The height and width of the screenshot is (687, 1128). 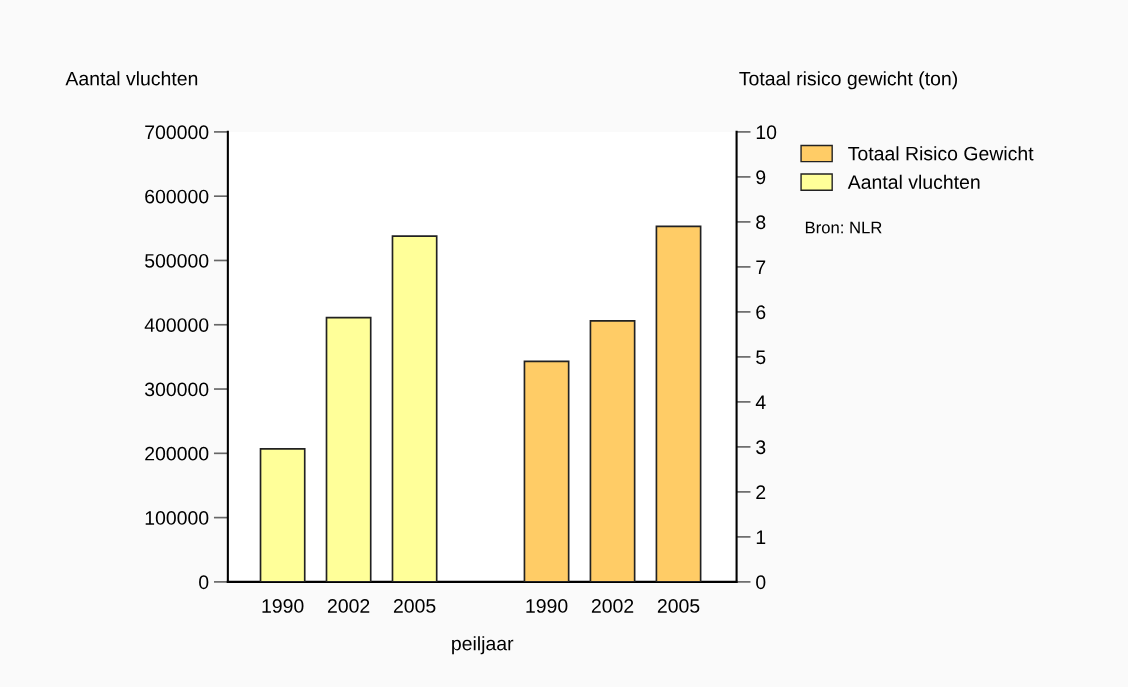 What do you see at coordinates (843, 227) in the screenshot?
I see `text: Bron: NLR` at bounding box center [843, 227].